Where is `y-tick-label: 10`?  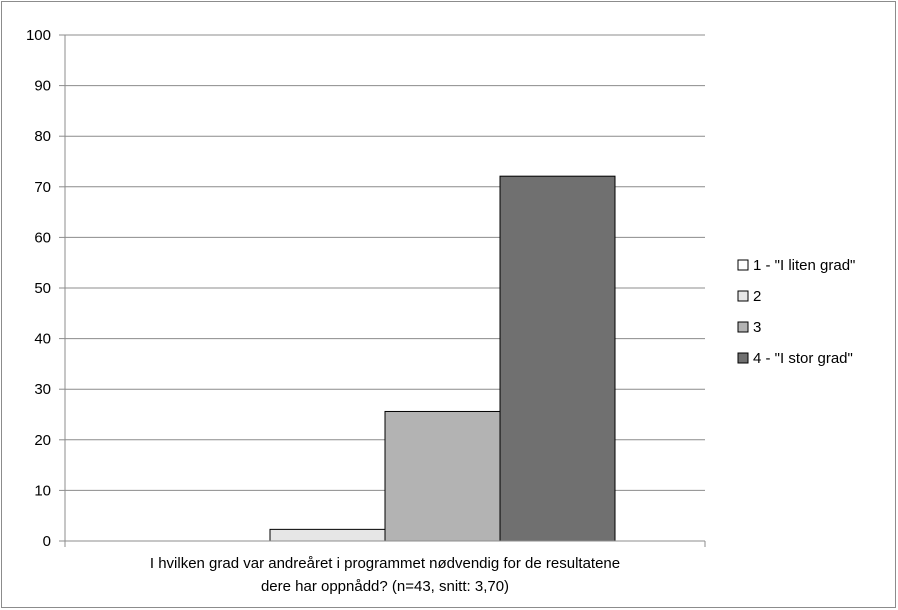
y-tick-label: 10 is located at coordinates (42, 490).